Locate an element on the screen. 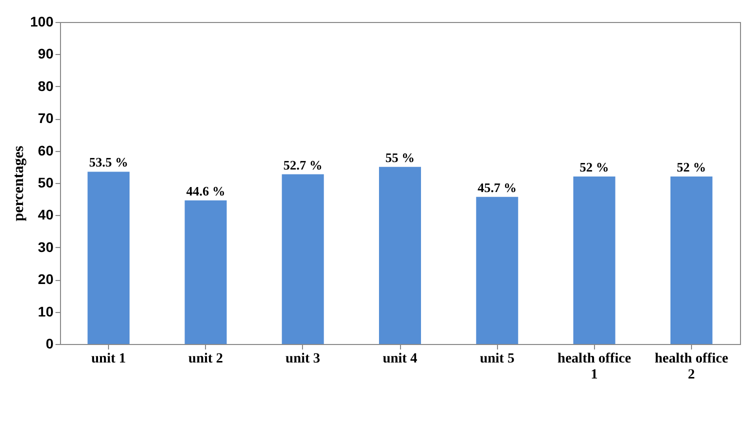 The height and width of the screenshot is (421, 752). y-tick-label: 40 is located at coordinates (46, 214).